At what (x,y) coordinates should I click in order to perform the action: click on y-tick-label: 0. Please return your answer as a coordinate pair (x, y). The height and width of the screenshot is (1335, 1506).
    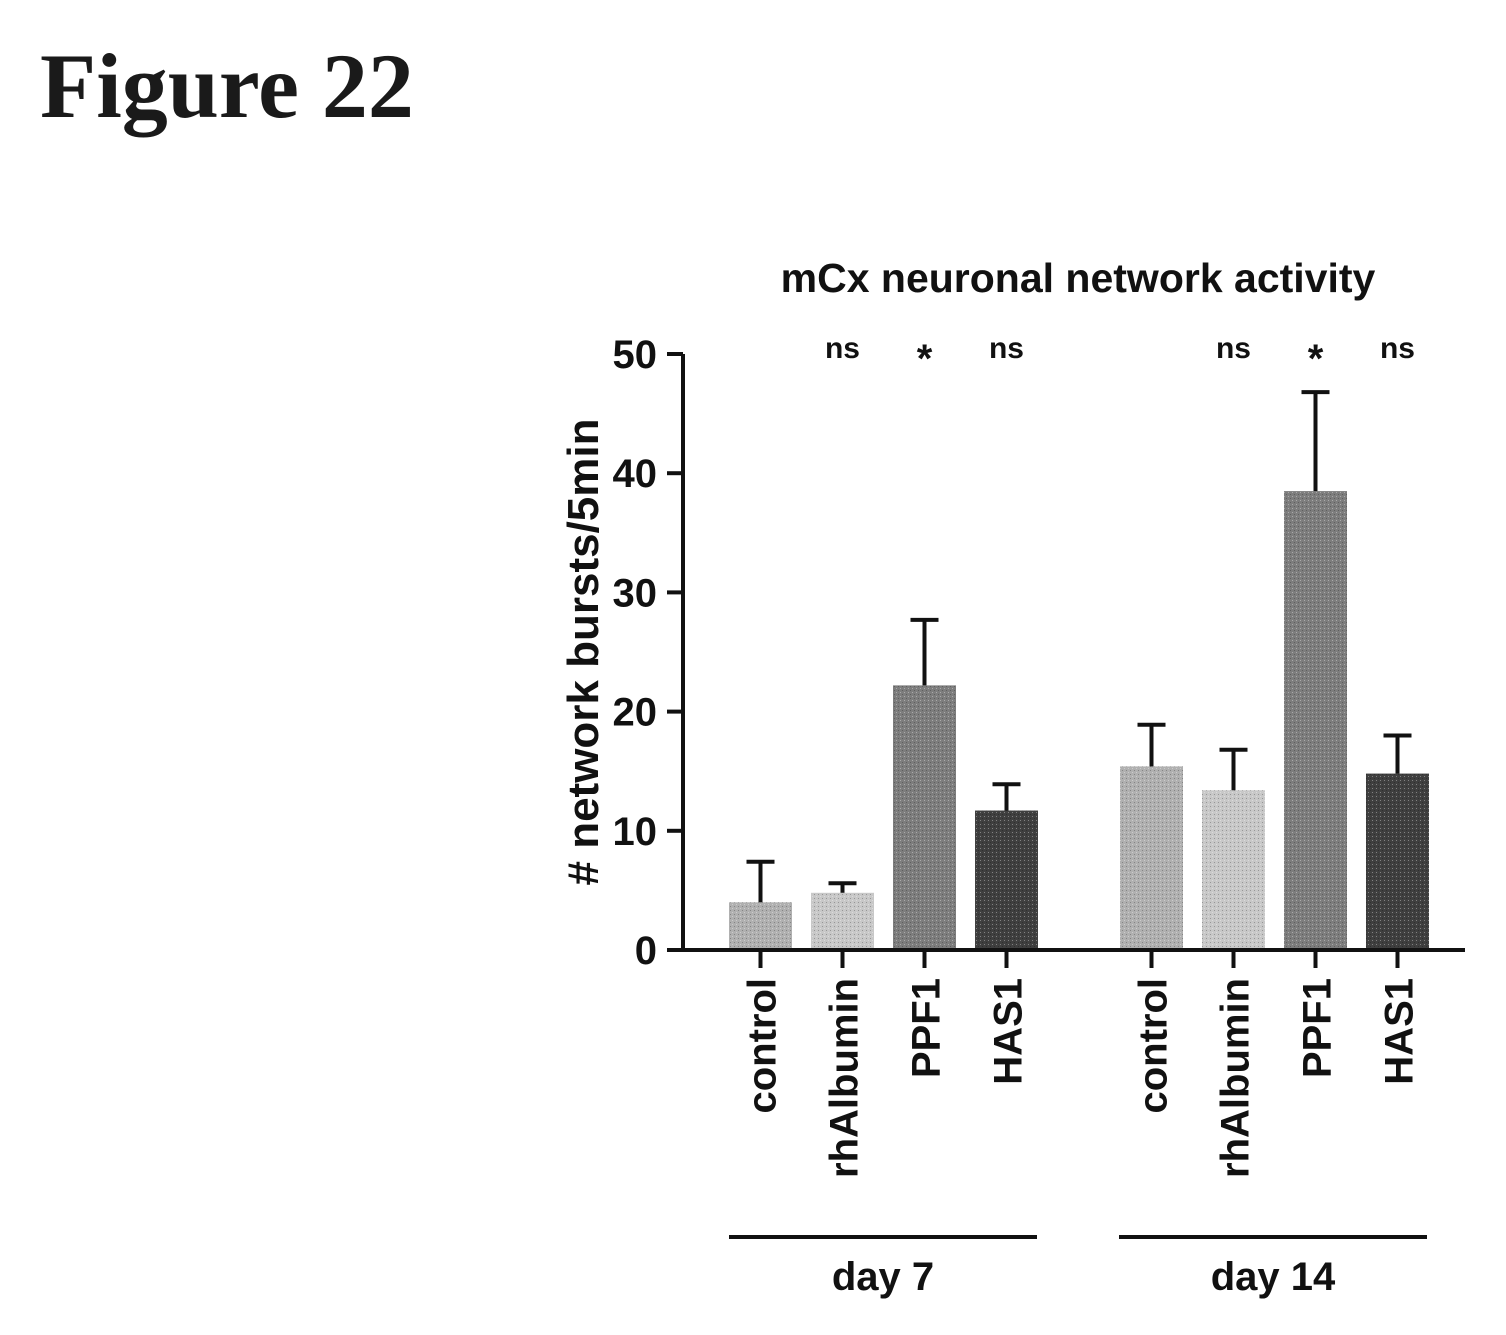
    Looking at the image, I should click on (646, 951).